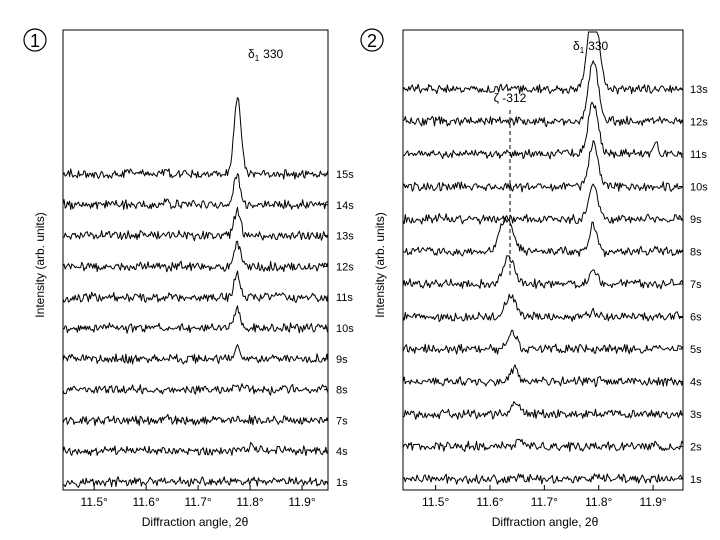 The width and height of the screenshot is (720, 540). I want to click on panel-2-badge, so click(372, 40).